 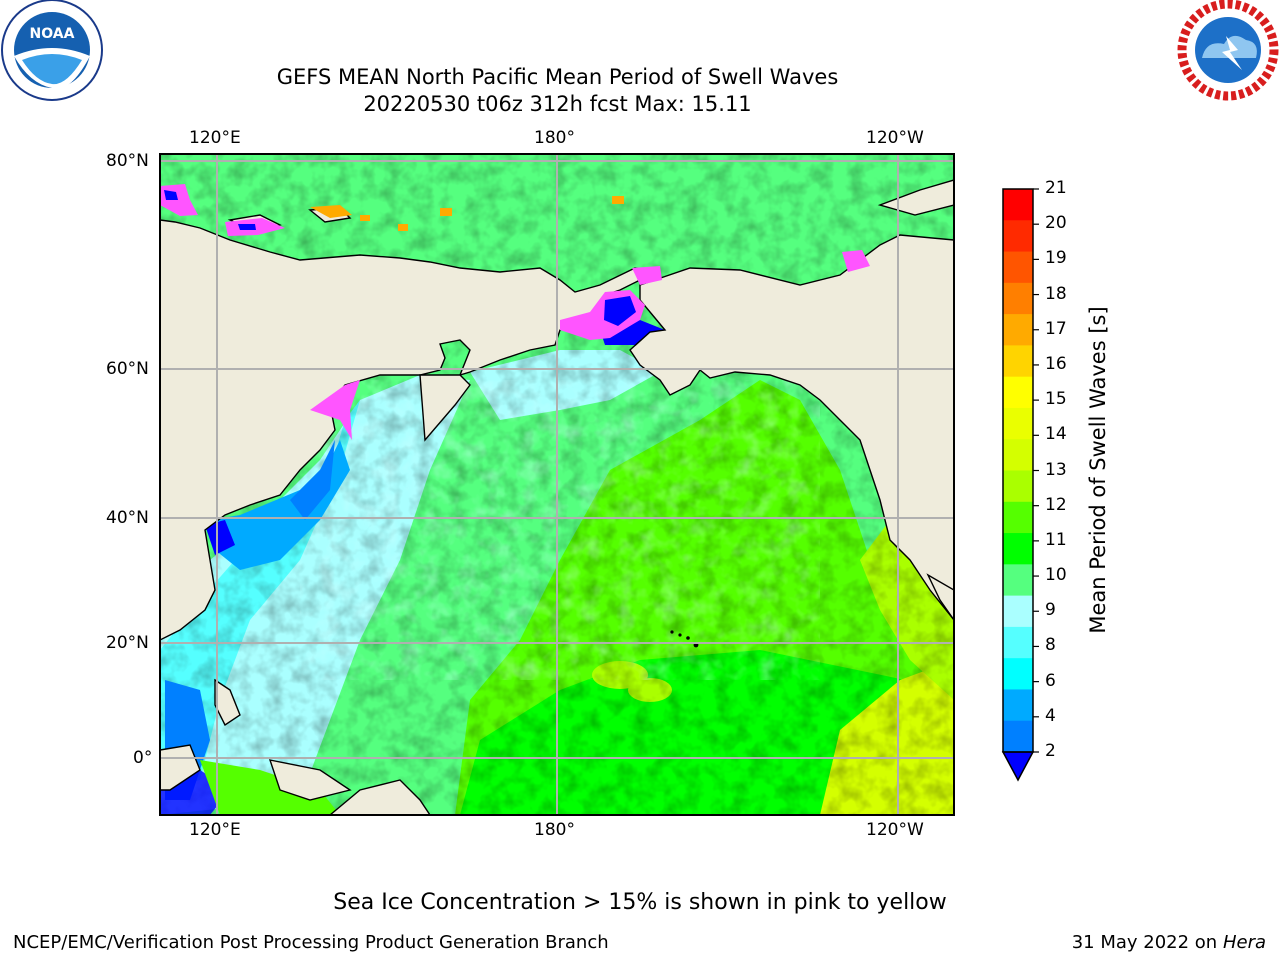 What do you see at coordinates (1056, 539) in the screenshot?
I see `colorbar-tick-label: 11` at bounding box center [1056, 539].